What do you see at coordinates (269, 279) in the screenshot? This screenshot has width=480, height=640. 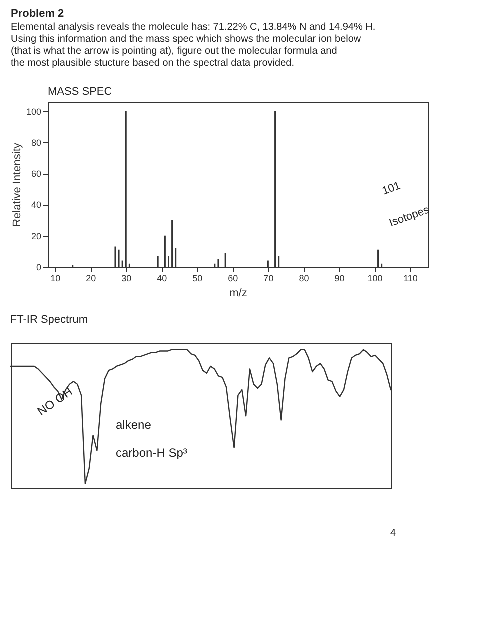 I see `x-tick-label: 70` at bounding box center [269, 279].